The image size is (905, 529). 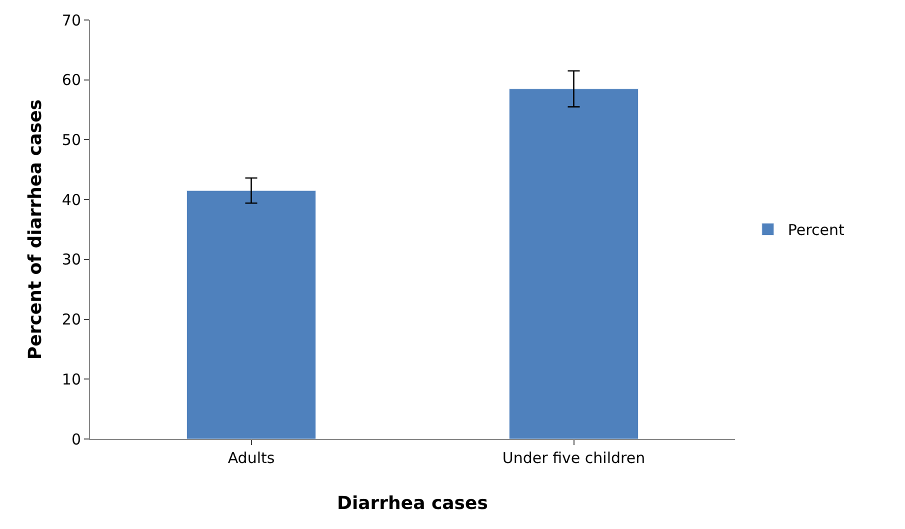 I want to click on y-tick-label: 0, so click(x=76, y=439).